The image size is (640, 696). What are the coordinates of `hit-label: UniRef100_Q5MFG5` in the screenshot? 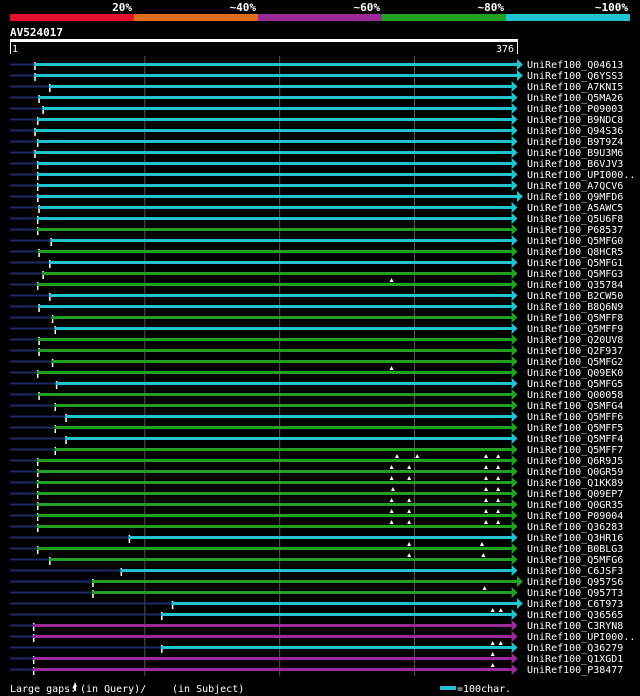 It's located at (575, 384).